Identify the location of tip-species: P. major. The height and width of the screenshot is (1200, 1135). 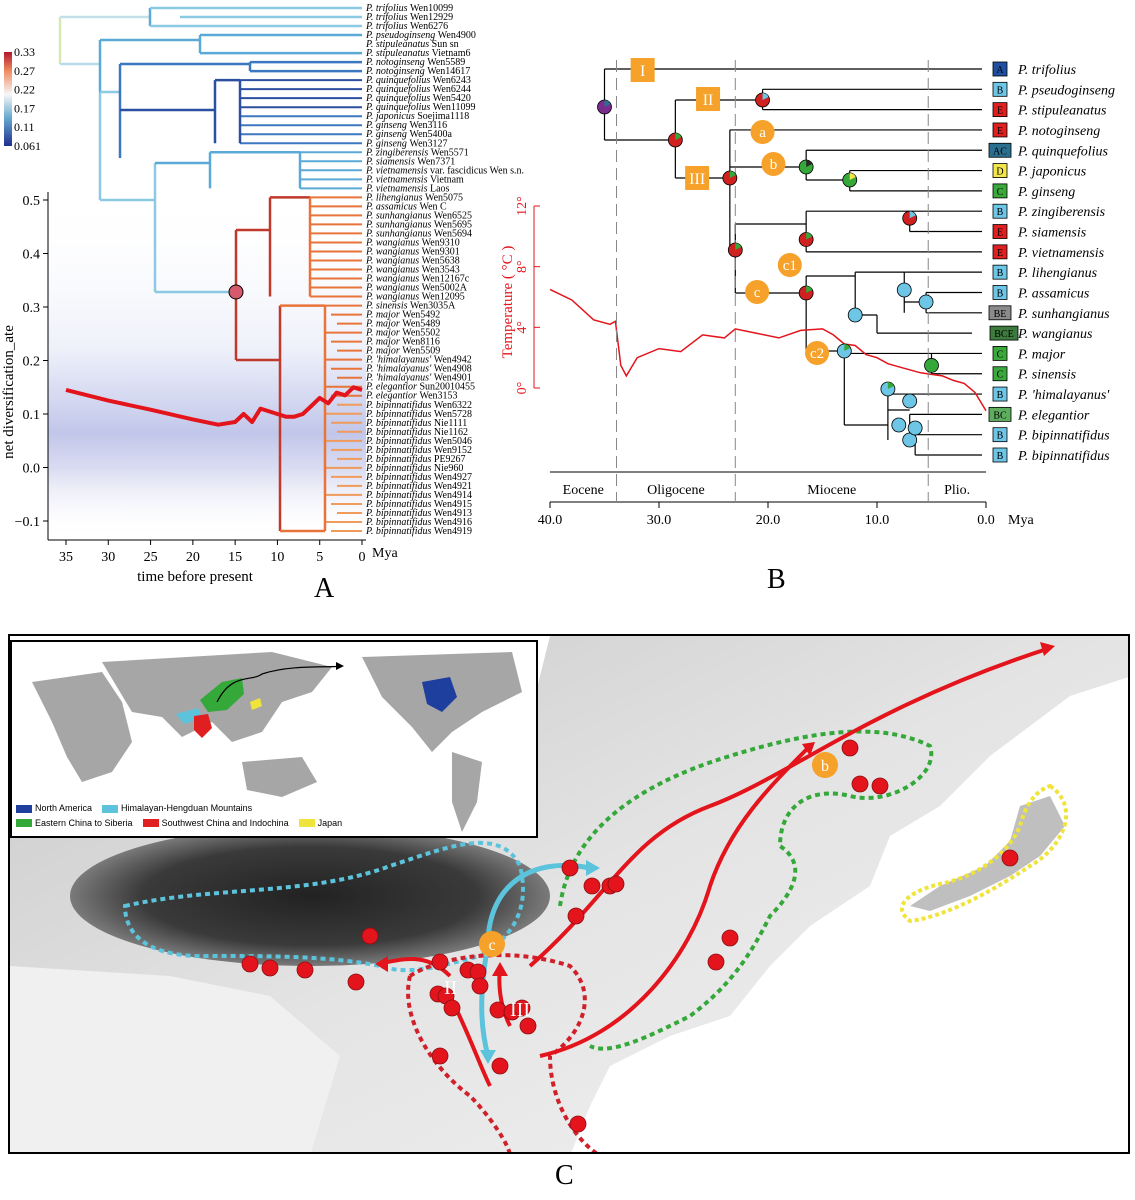
(383, 324).